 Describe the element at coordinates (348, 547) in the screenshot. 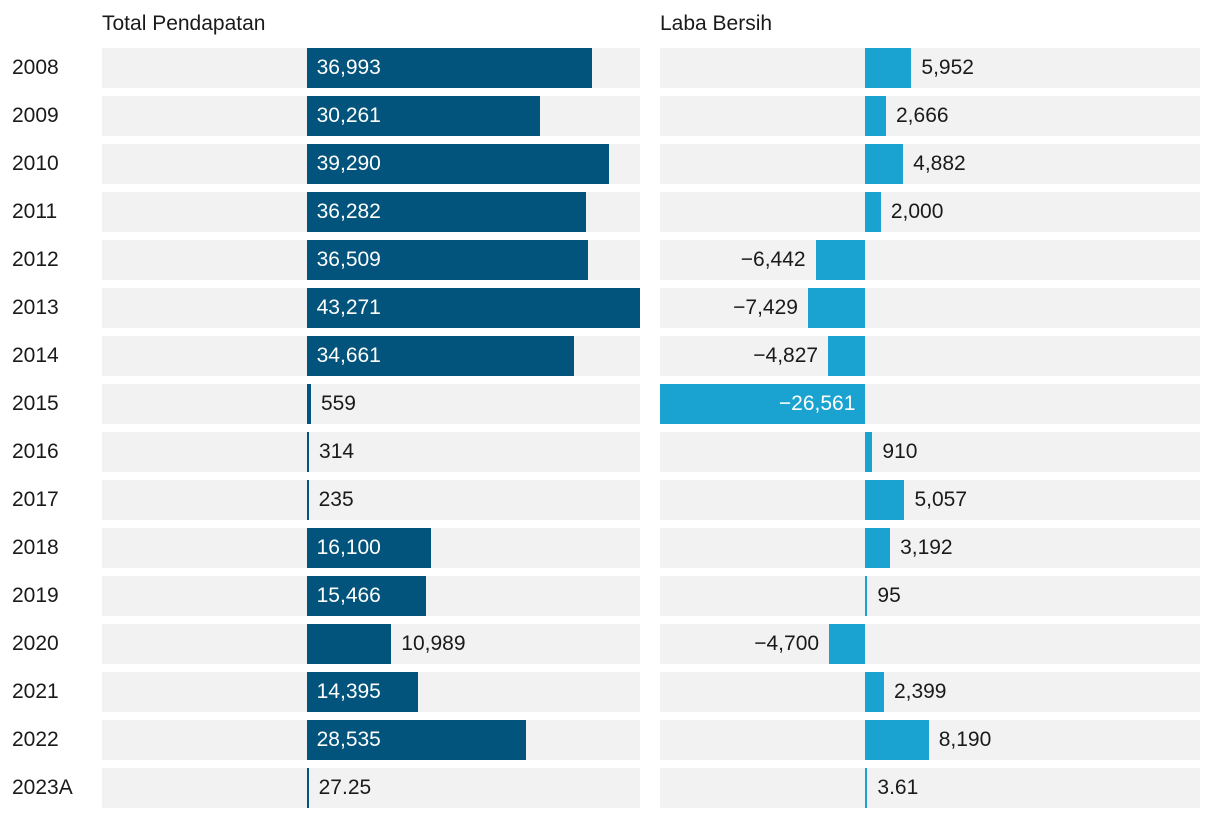

I see `data-label-revenue: 16,100` at that location.